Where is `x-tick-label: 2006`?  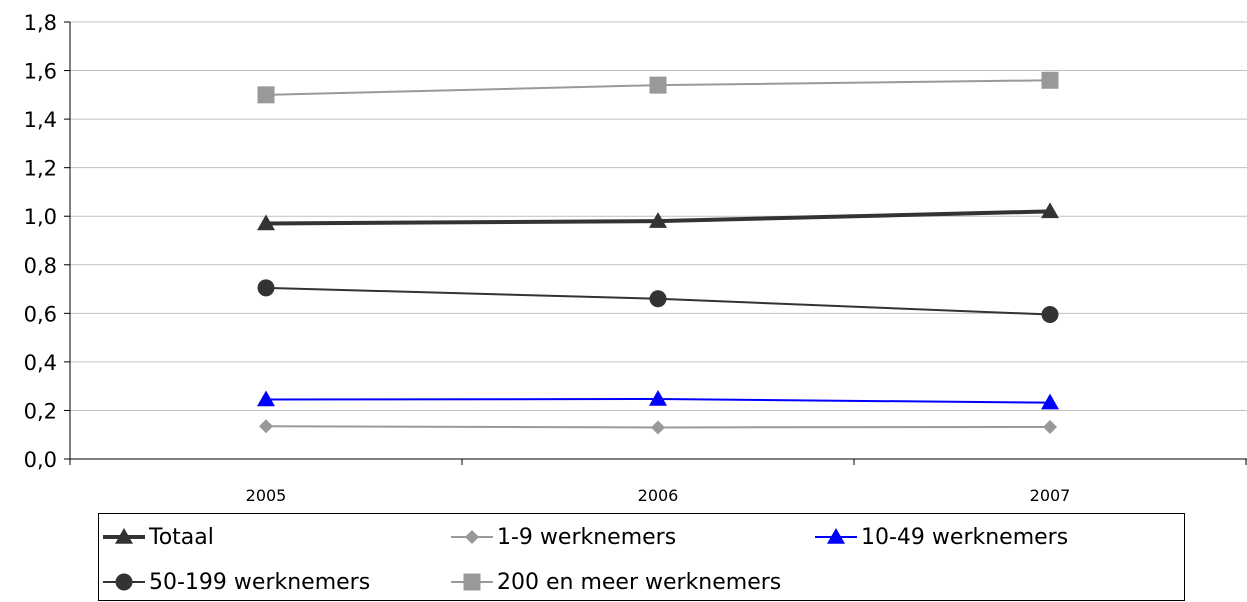
x-tick-label: 2006 is located at coordinates (658, 495).